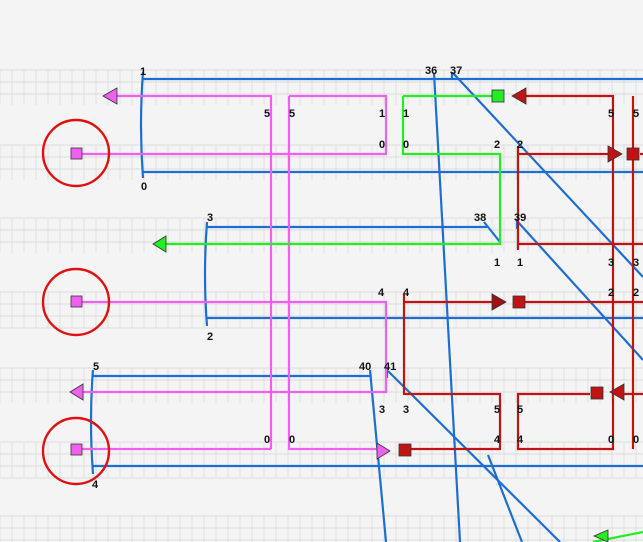  What do you see at coordinates (565, 272) in the screenshot?
I see `red-path-a` at bounding box center [565, 272].